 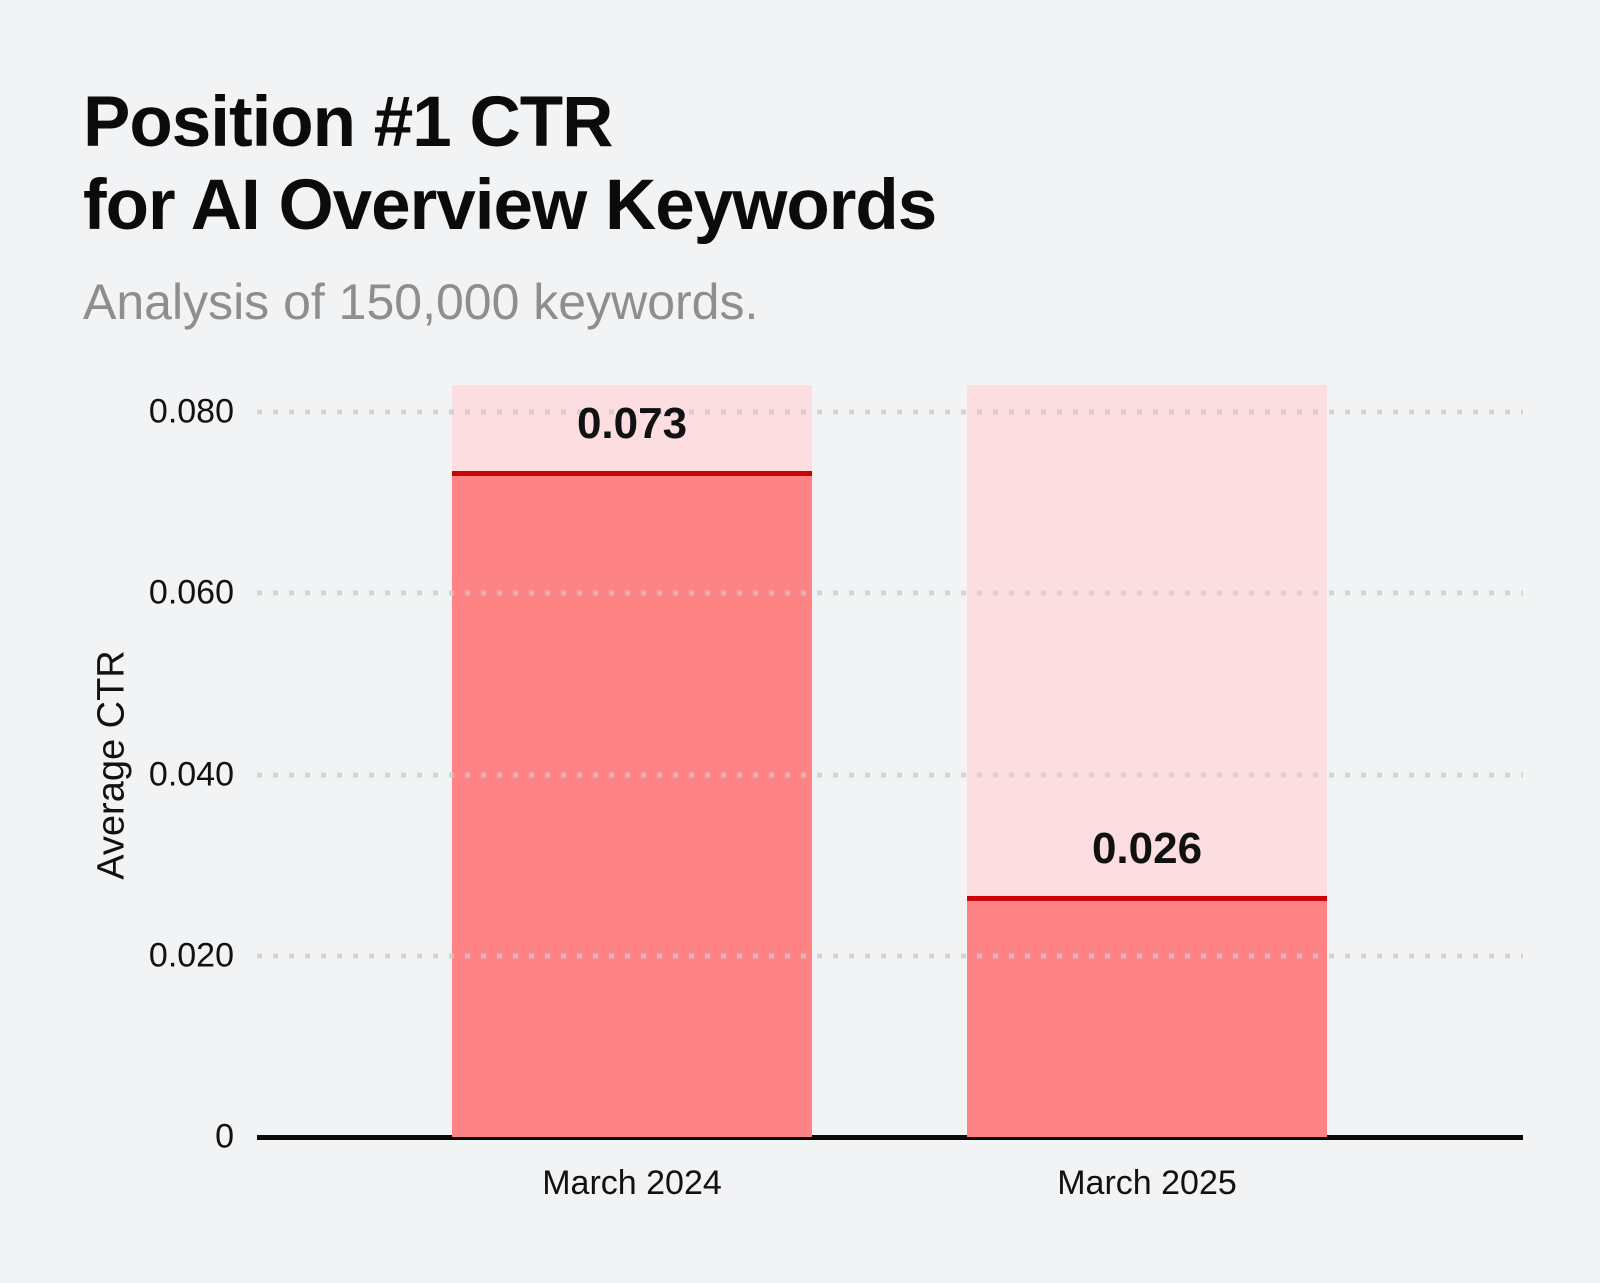 What do you see at coordinates (510, 164) in the screenshot?
I see `page-title: Position #1 CTR for AI Overview Keywords` at bounding box center [510, 164].